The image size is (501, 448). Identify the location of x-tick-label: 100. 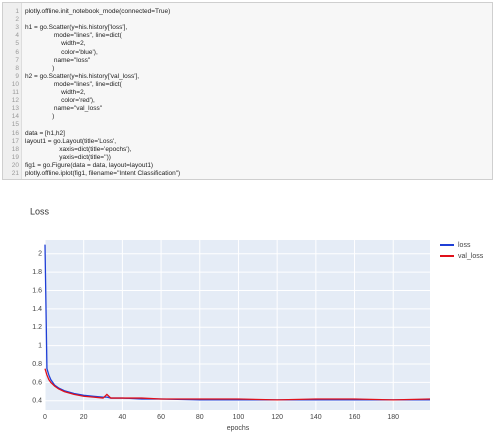
(239, 417).